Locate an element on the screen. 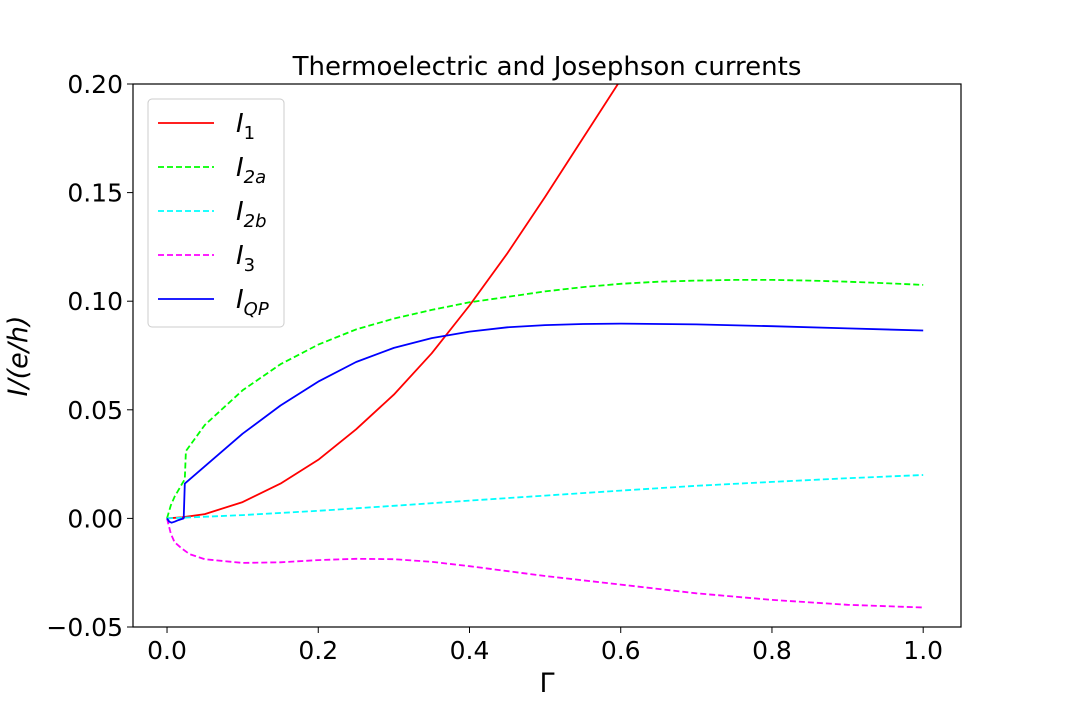 Image resolution: width=1067 pixels, height=704 pixels. legend-box is located at coordinates (216, 213).